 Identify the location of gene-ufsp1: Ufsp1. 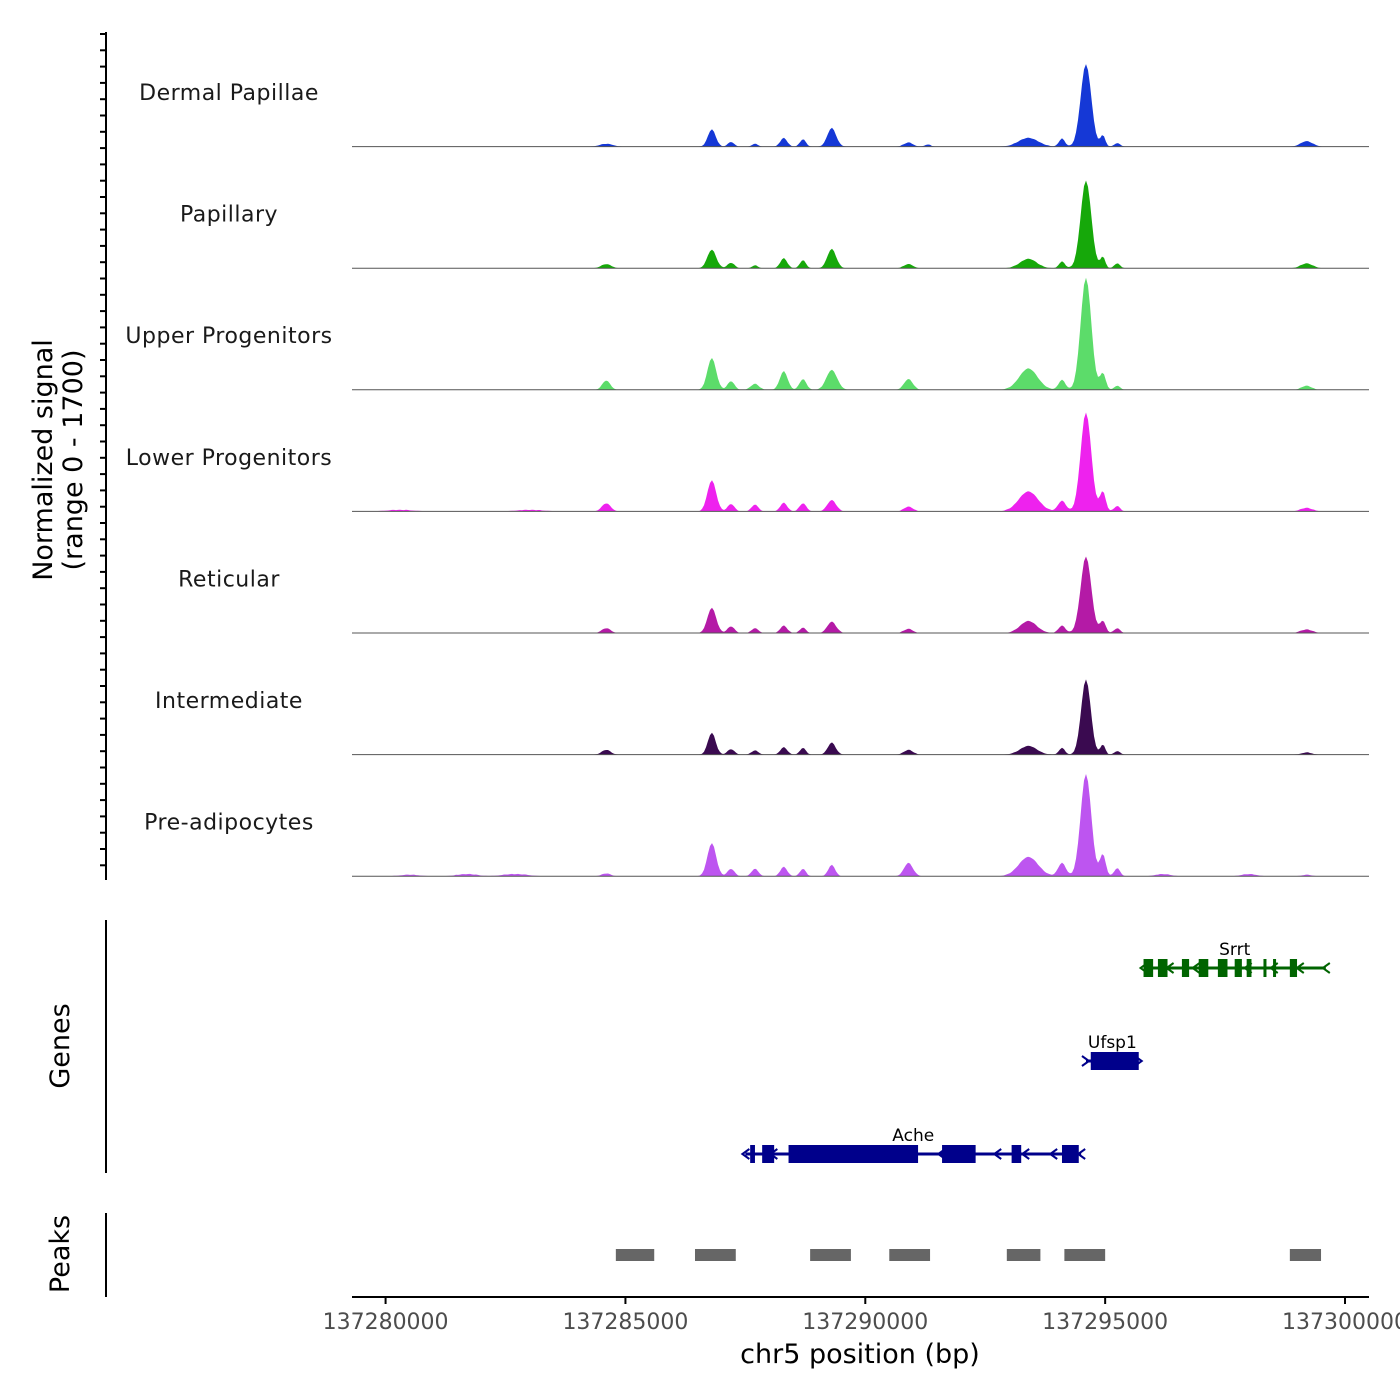
(1112, 1051).